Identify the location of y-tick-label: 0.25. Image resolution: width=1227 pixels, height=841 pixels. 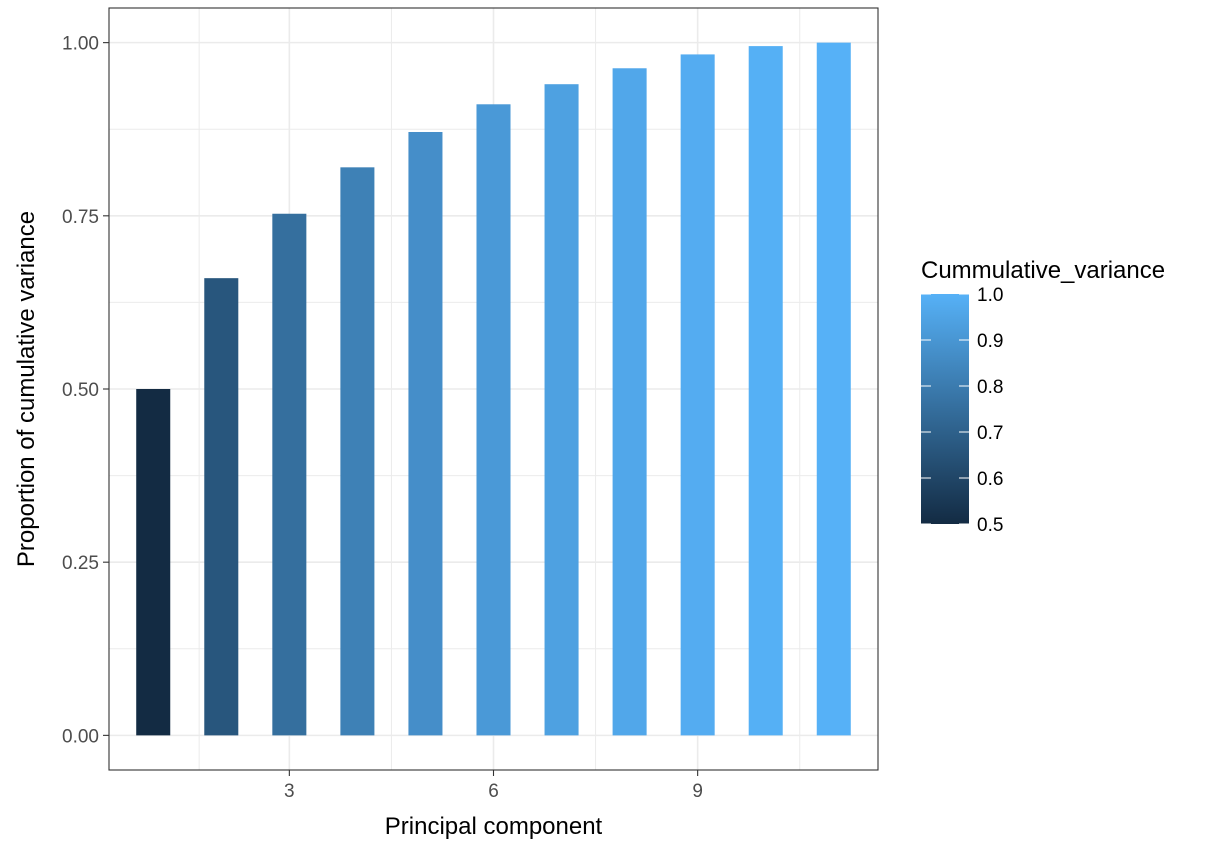
(80, 563).